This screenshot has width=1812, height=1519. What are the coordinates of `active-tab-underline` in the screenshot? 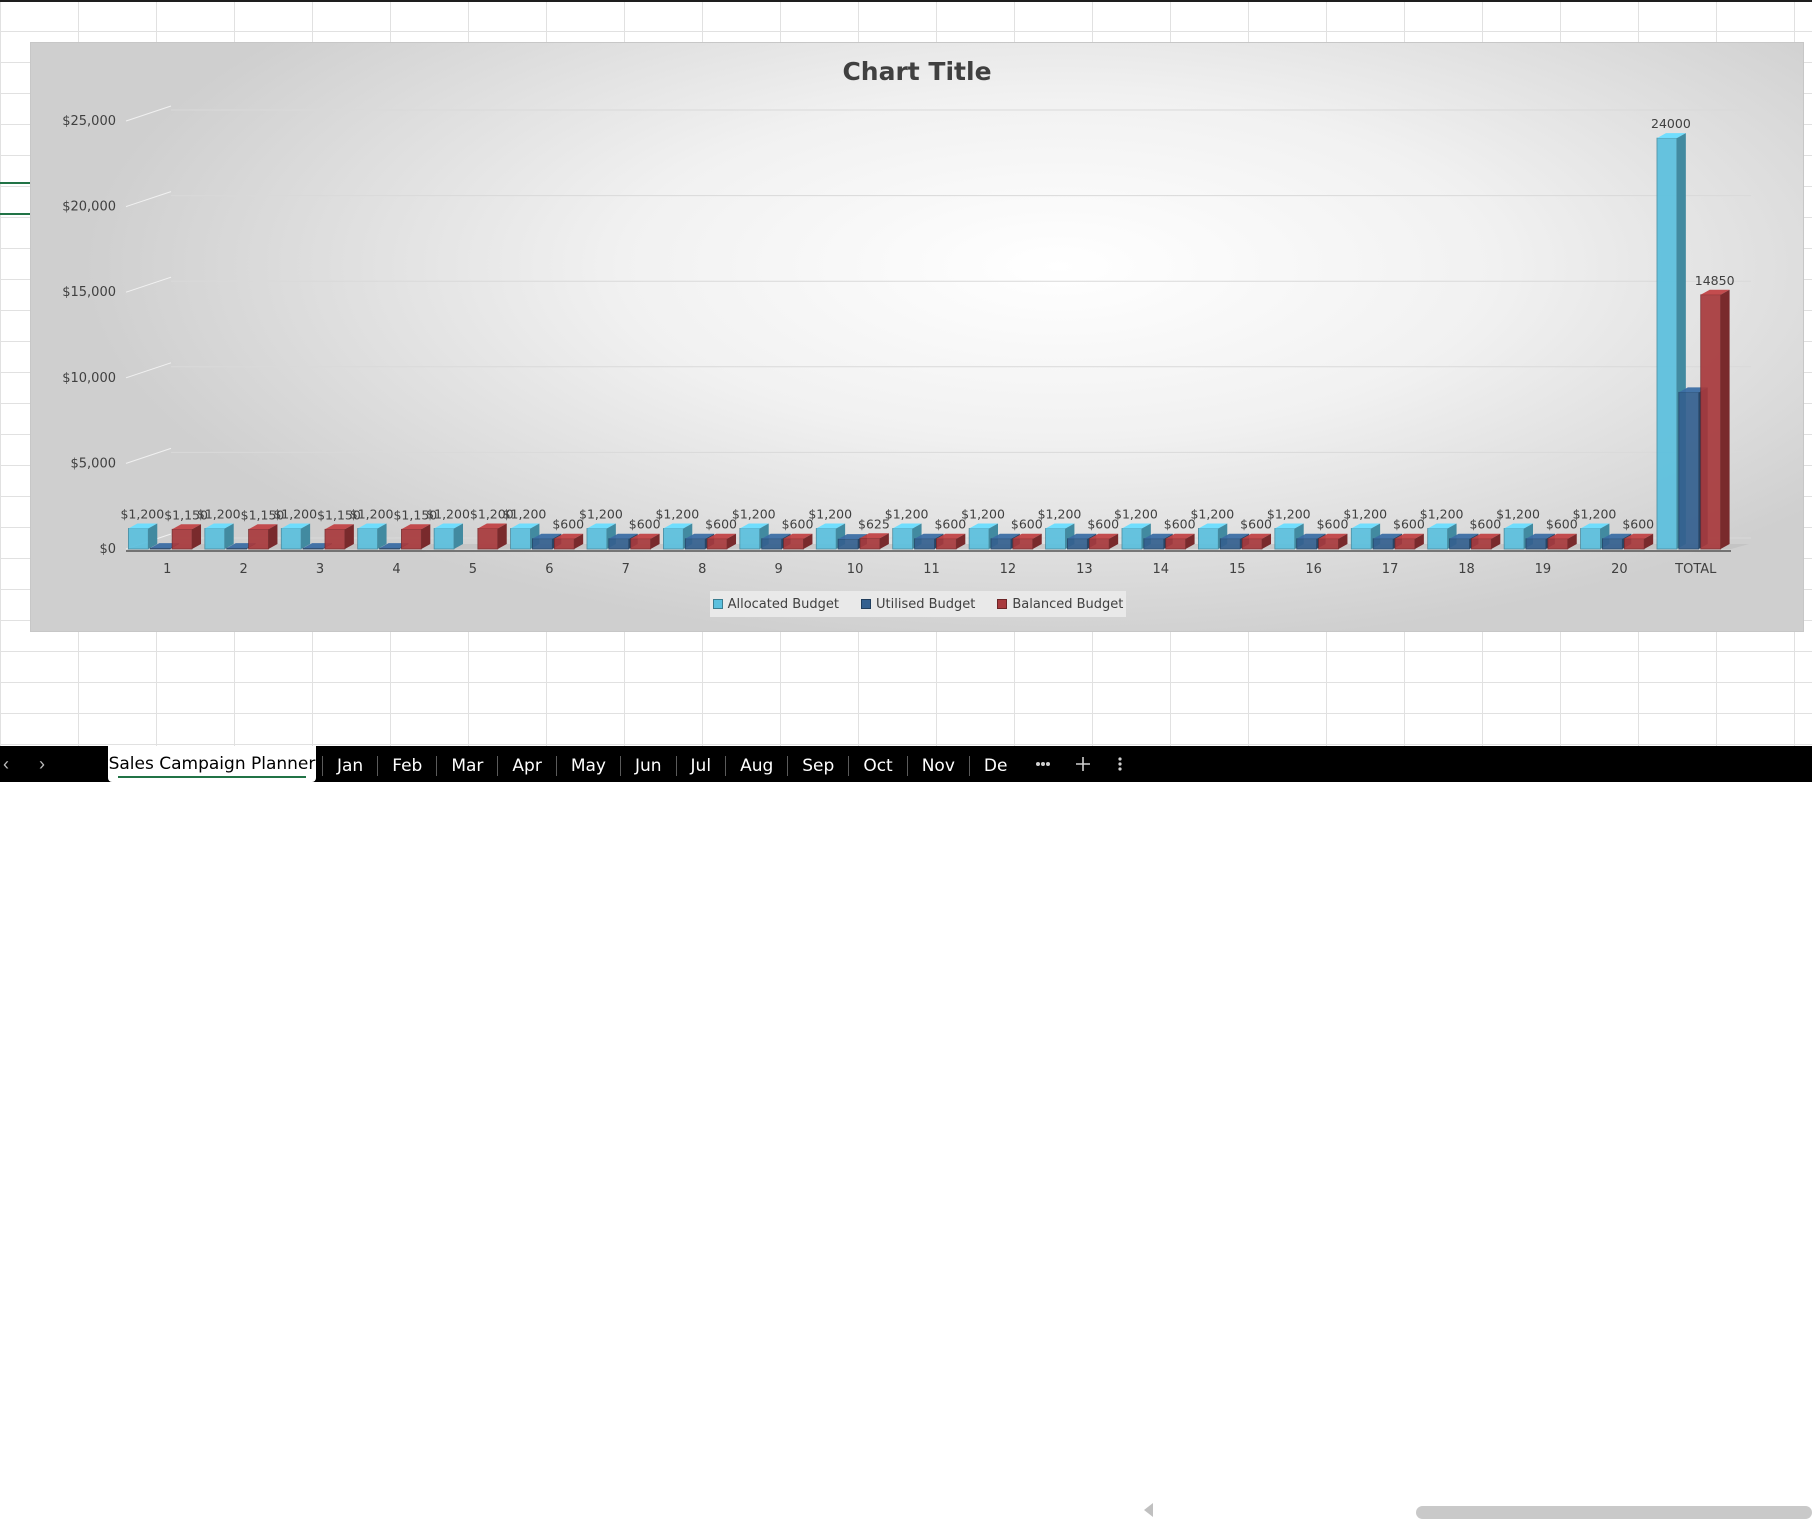 It's located at (212, 777).